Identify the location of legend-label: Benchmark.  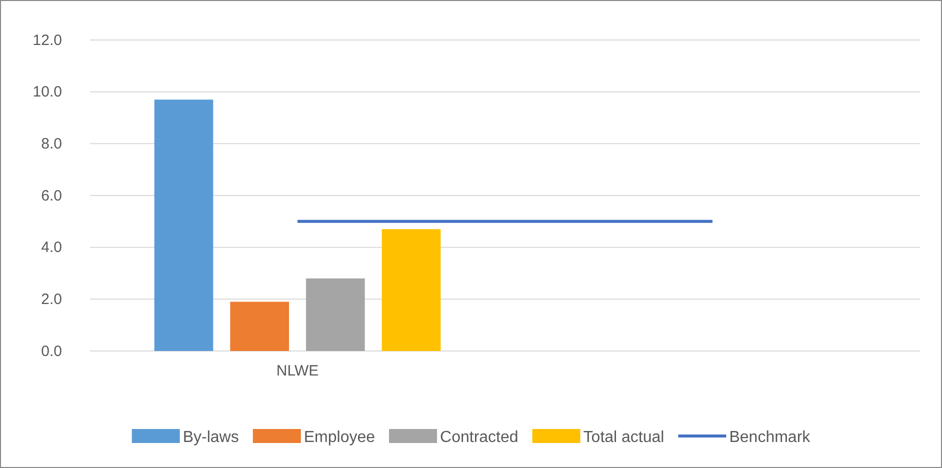
(770, 437).